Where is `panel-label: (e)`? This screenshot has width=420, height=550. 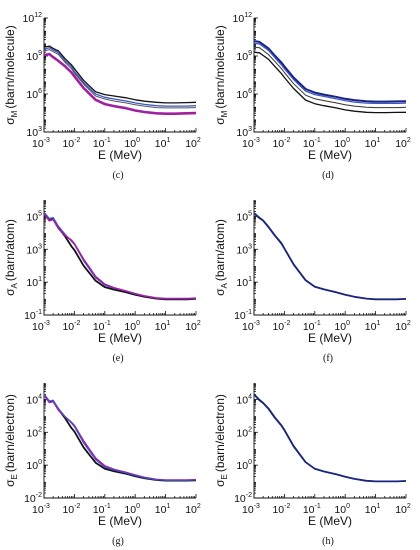
panel-label: (e) is located at coordinates (117, 358).